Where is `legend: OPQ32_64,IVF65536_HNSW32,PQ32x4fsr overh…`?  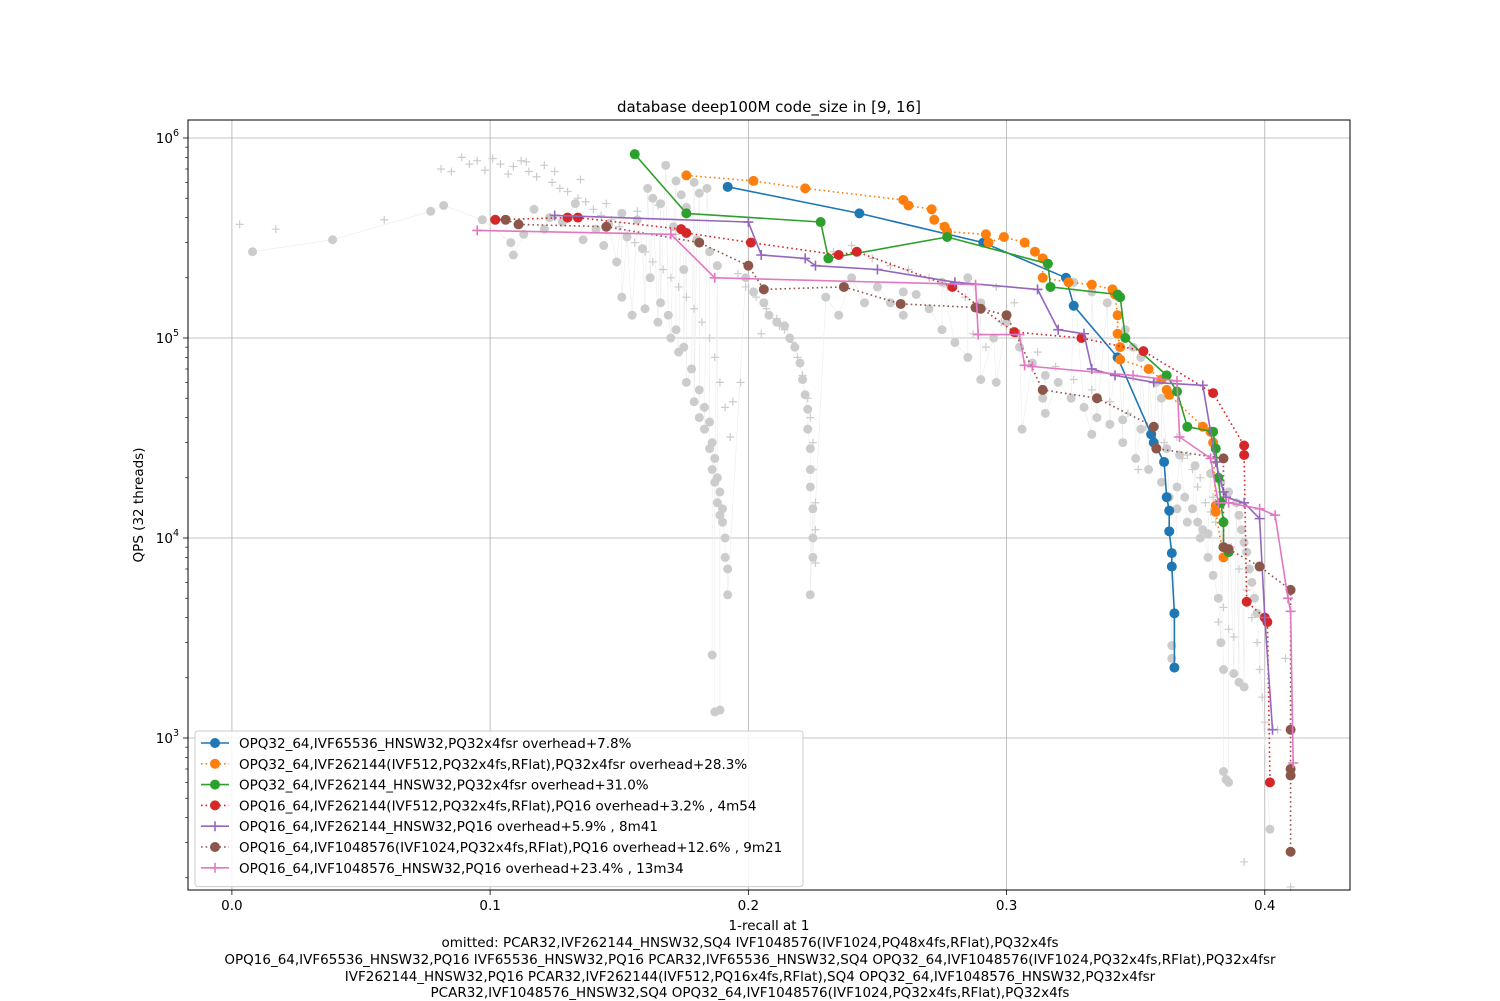 legend: OPQ32_64,IVF65536_HNSW32,PQ32x4fsr overh… is located at coordinates (499, 809).